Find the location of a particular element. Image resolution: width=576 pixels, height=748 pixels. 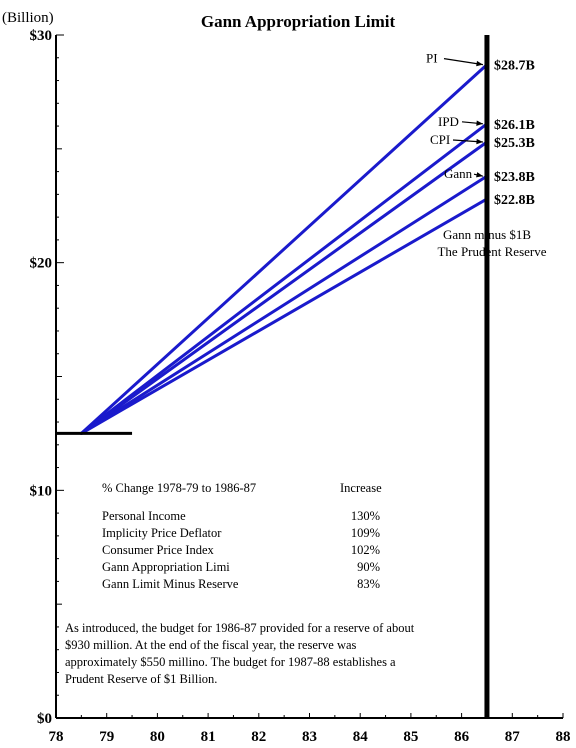

note-line-4: Prudent Reserve of $1 Billion. is located at coordinates (141, 679).